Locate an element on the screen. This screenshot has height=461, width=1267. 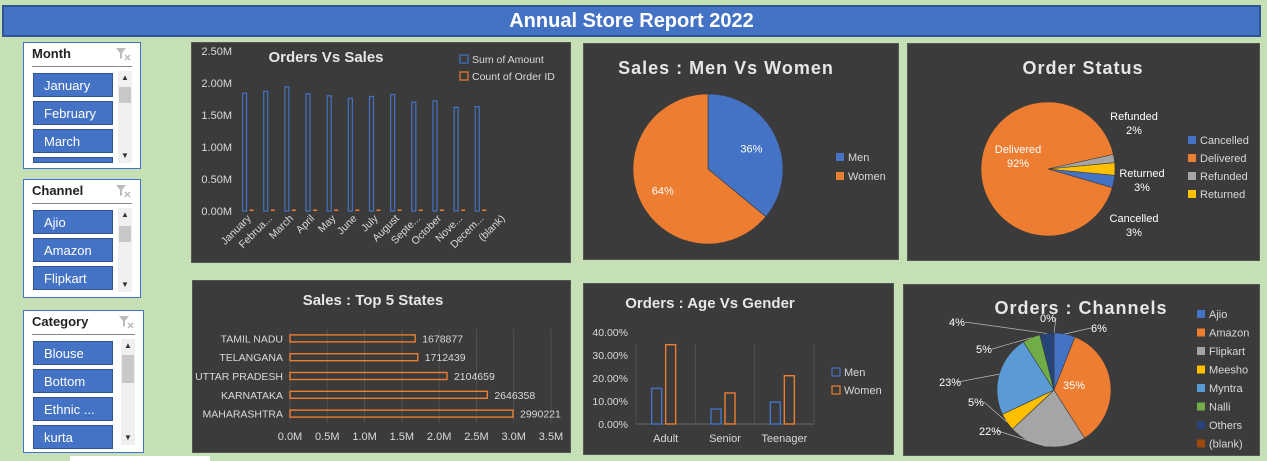
data-label: 1712439 is located at coordinates (445, 358).